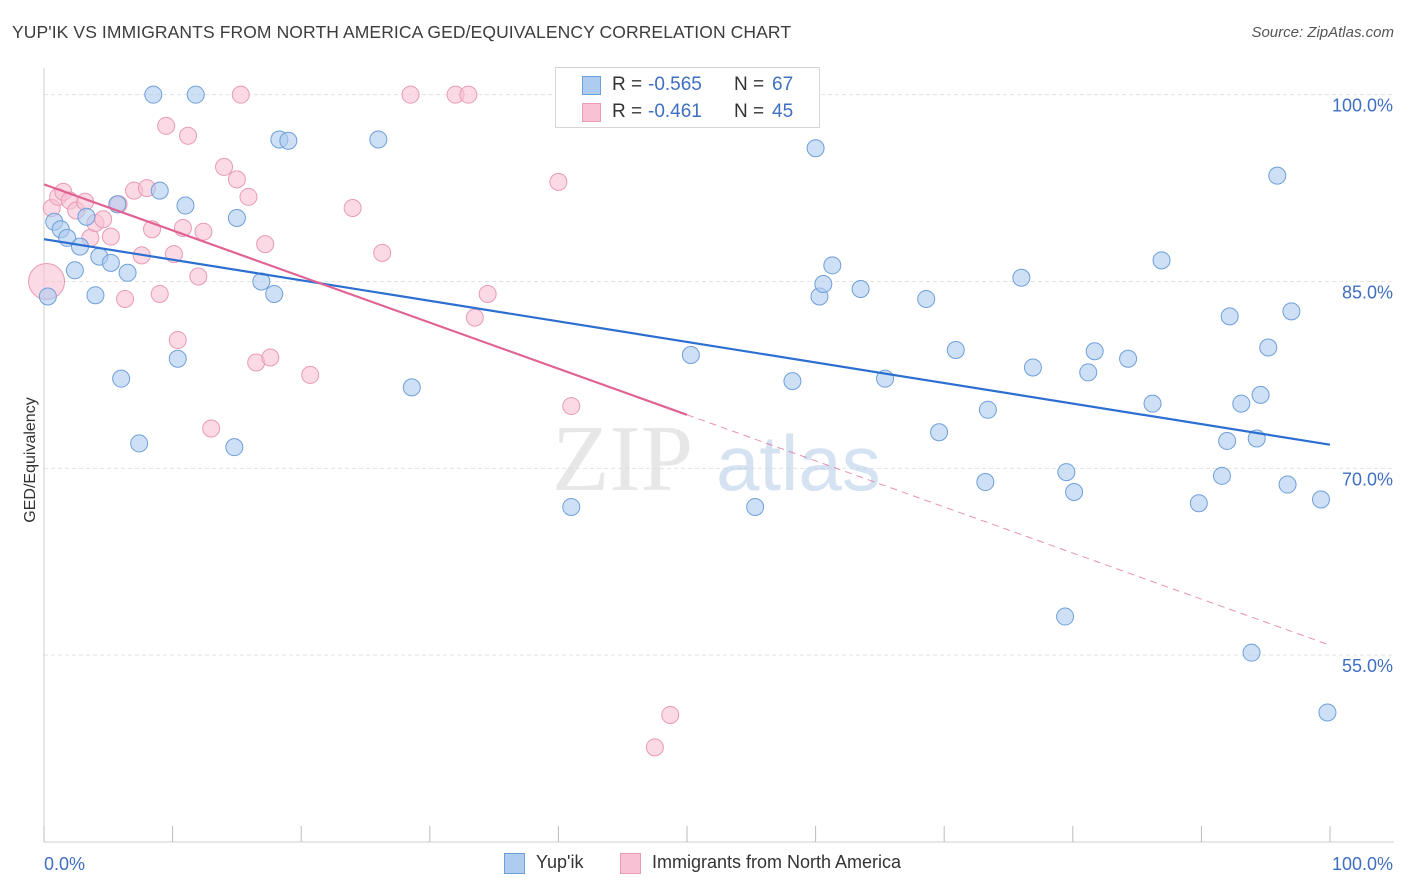 This screenshot has width=1406, height=892. Describe the element at coordinates (64, 864) in the screenshot. I see `x-tick-label: 0.0%` at that location.